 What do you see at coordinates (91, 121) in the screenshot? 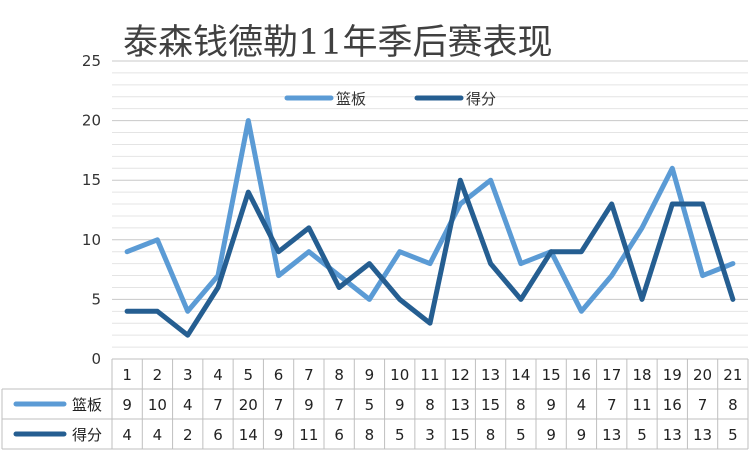
I see `y-tick-label: 20` at bounding box center [91, 121].